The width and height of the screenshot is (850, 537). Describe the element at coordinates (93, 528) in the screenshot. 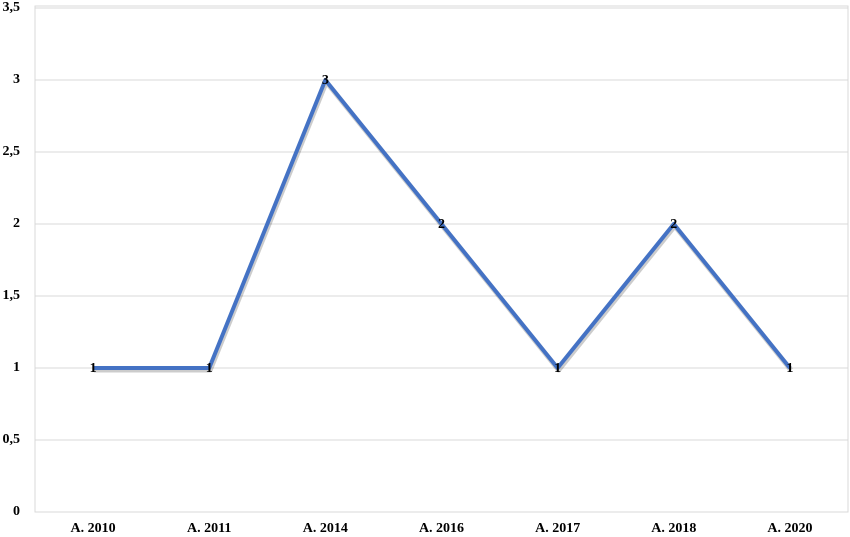

I see `x-tick-label: A. 2010` at that location.